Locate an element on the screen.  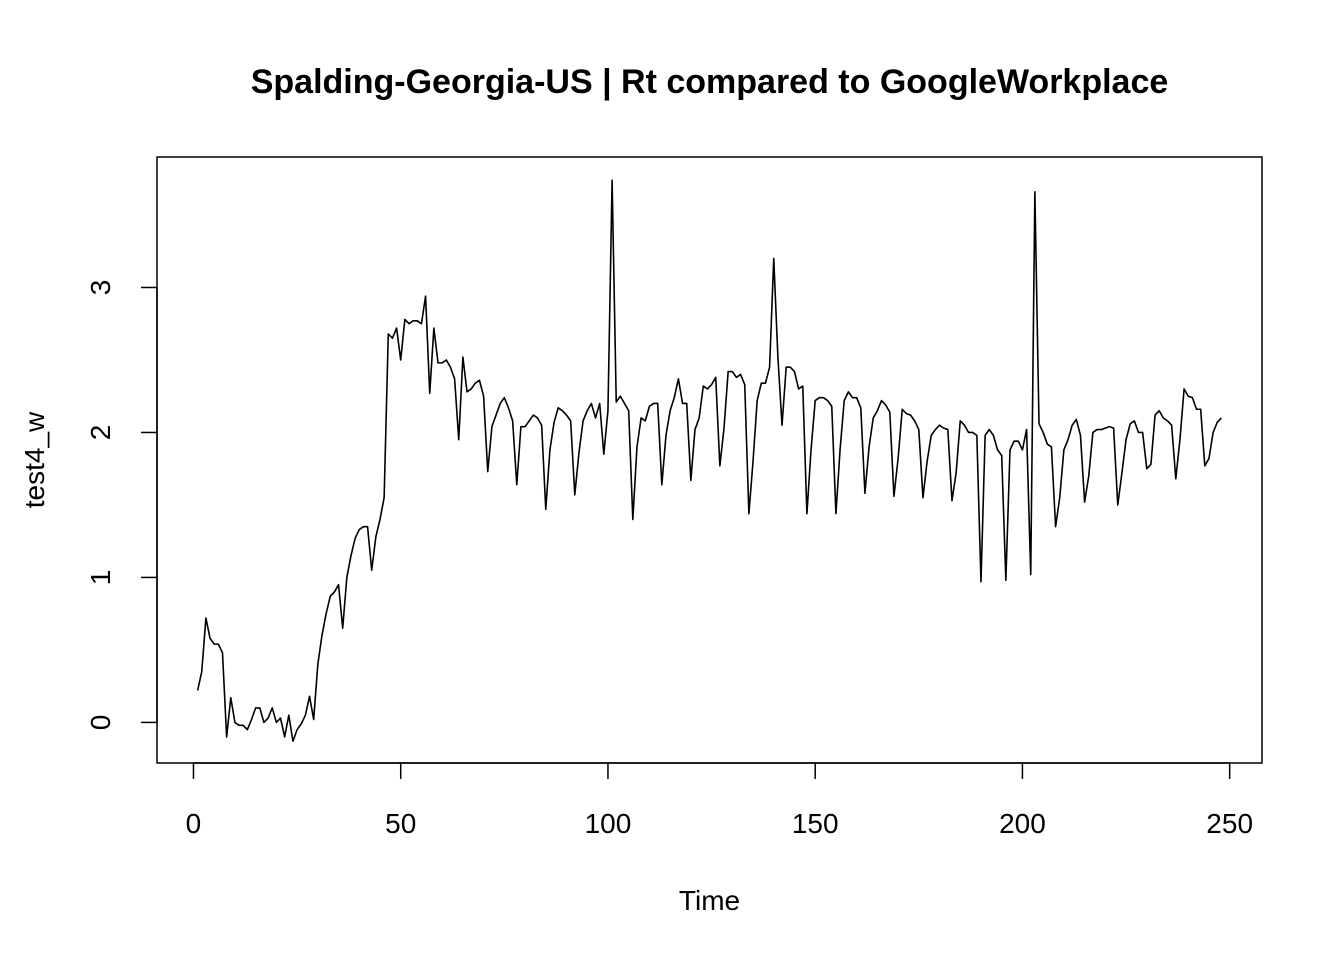
y-tick-label: 0 is located at coordinates (100, 723).